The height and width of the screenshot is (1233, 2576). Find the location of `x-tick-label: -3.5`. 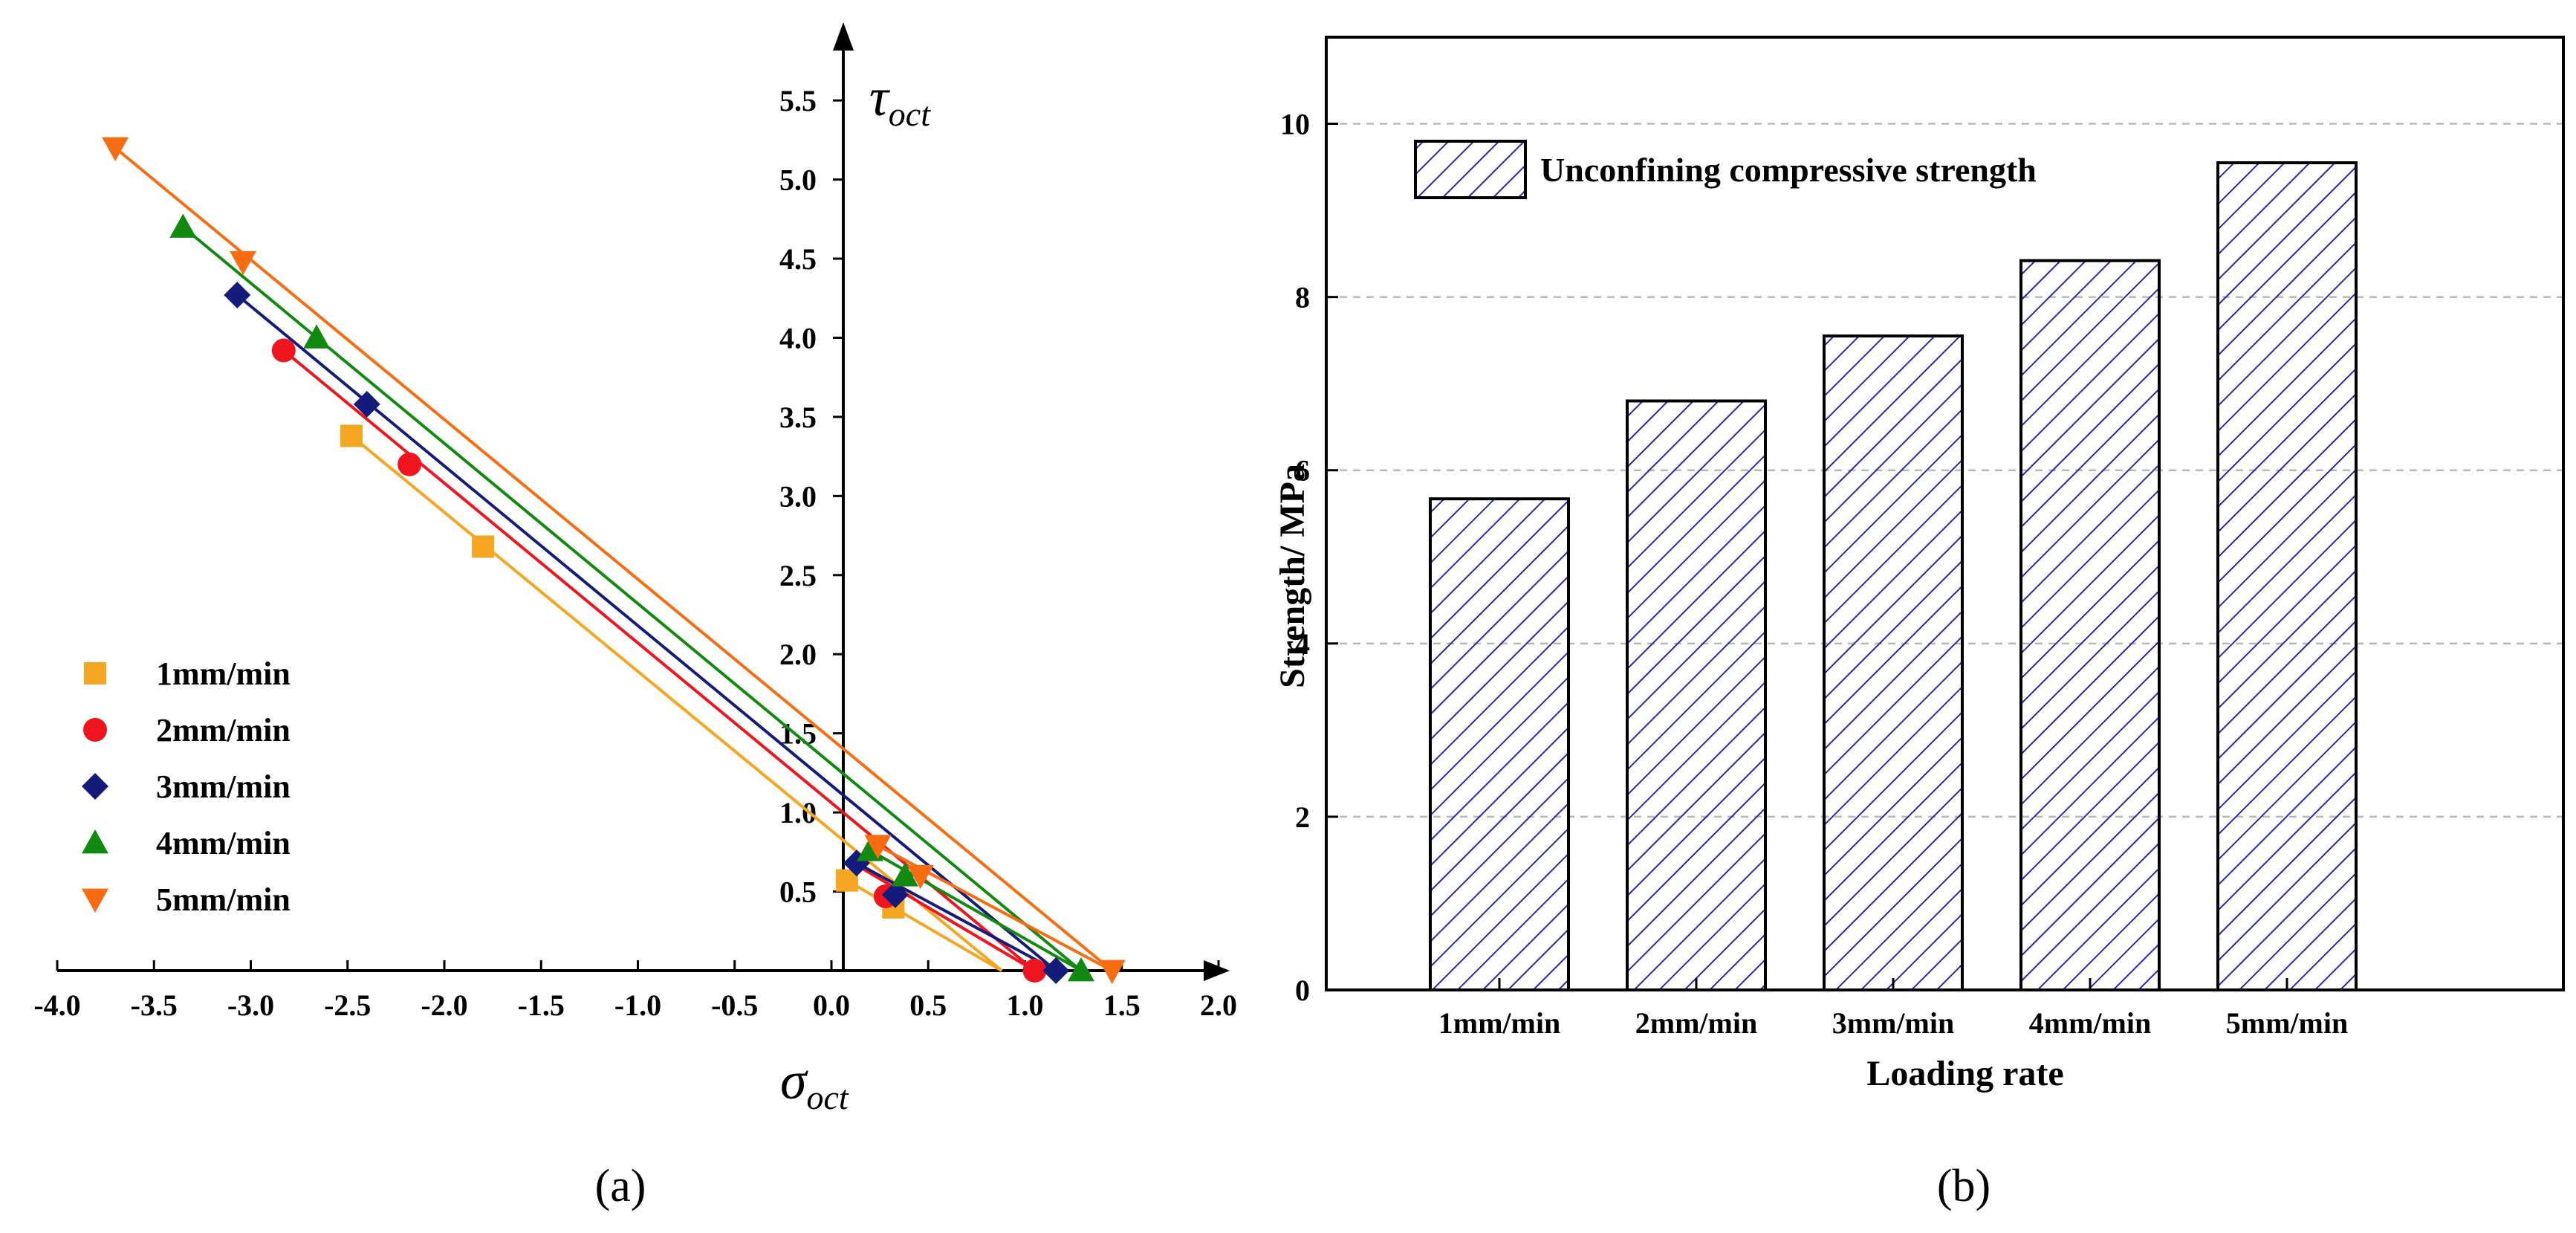

x-tick-label: -3.5 is located at coordinates (154, 1005).